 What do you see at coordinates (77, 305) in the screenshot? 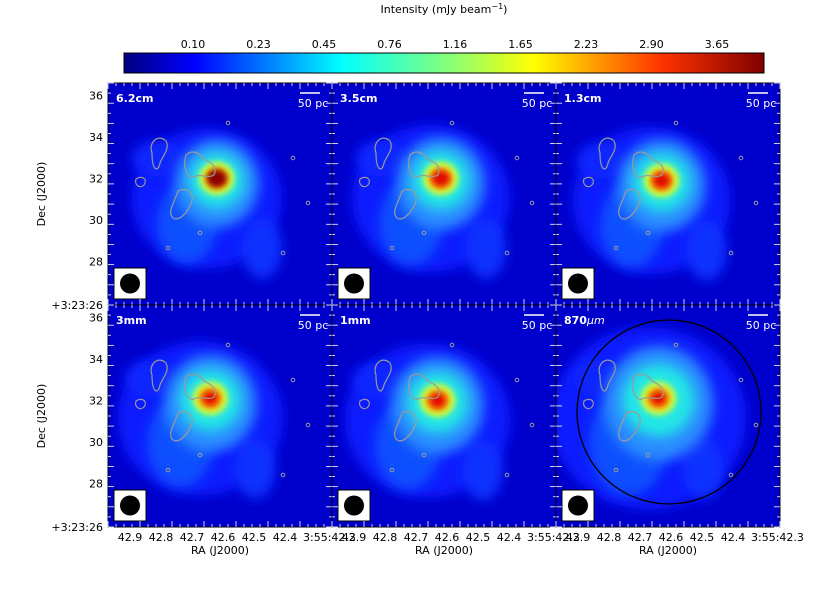
I see `y-tick-label: +3:23:26` at bounding box center [77, 305].